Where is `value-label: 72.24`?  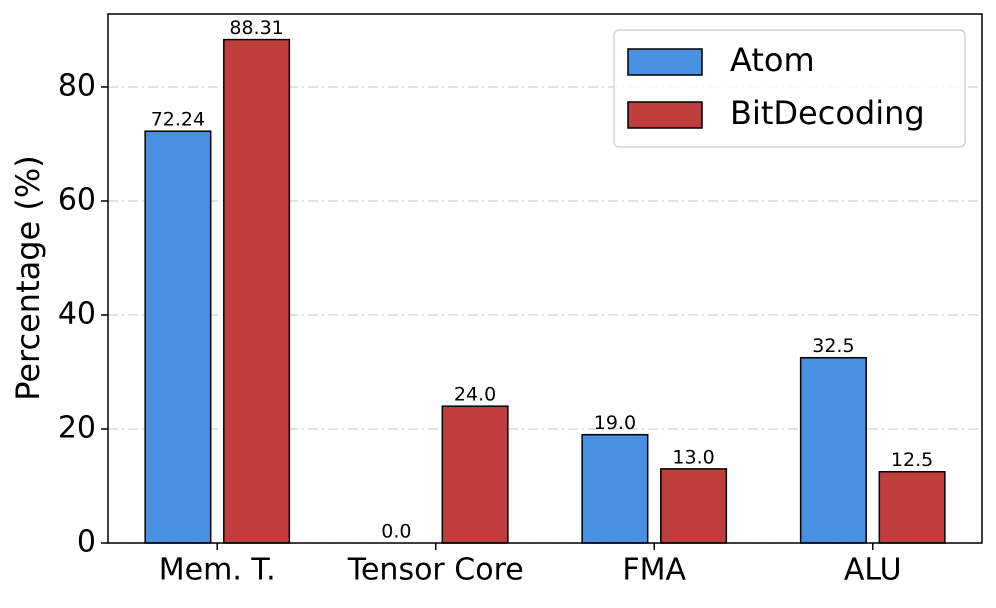
value-label: 72.24 is located at coordinates (178, 120).